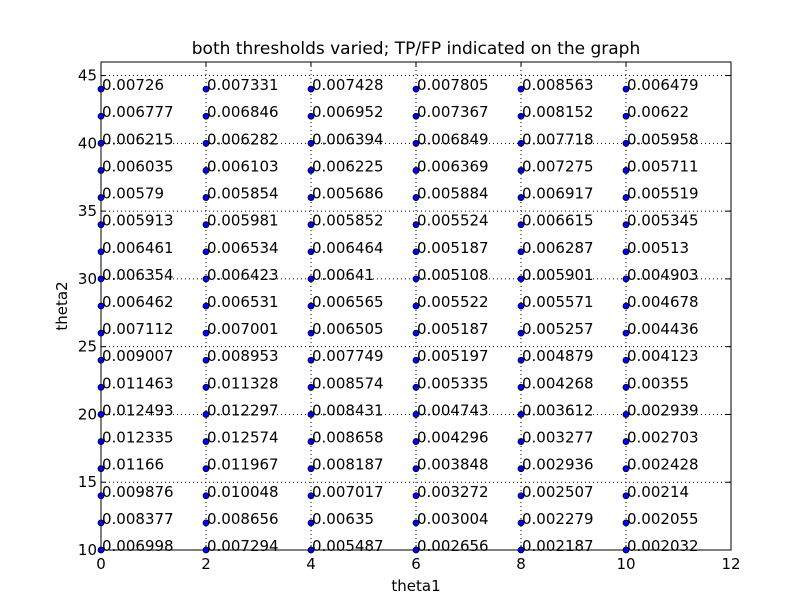  What do you see at coordinates (558, 112) in the screenshot?
I see `point-label: 0.008152` at bounding box center [558, 112].